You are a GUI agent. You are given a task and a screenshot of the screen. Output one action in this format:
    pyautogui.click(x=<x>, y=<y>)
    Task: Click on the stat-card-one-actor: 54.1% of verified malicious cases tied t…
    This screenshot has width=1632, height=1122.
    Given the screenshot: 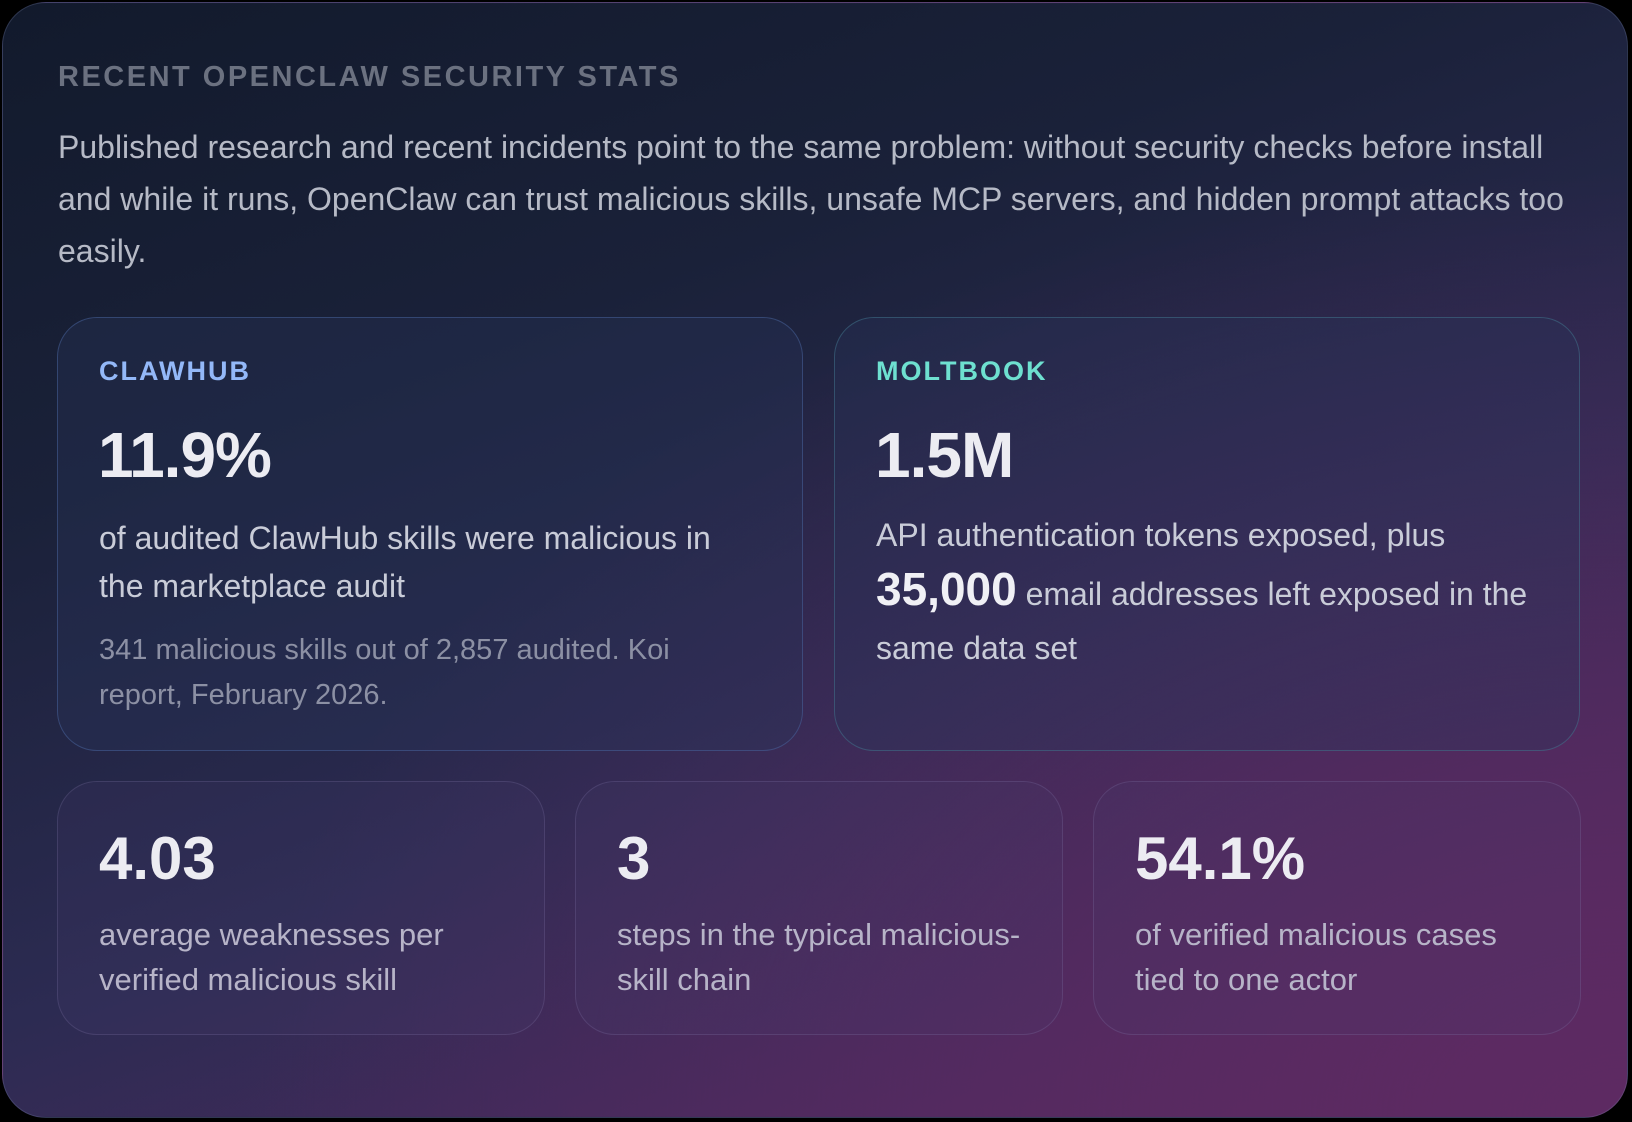 What is the action you would take?
    pyautogui.click(x=1337, y=908)
    